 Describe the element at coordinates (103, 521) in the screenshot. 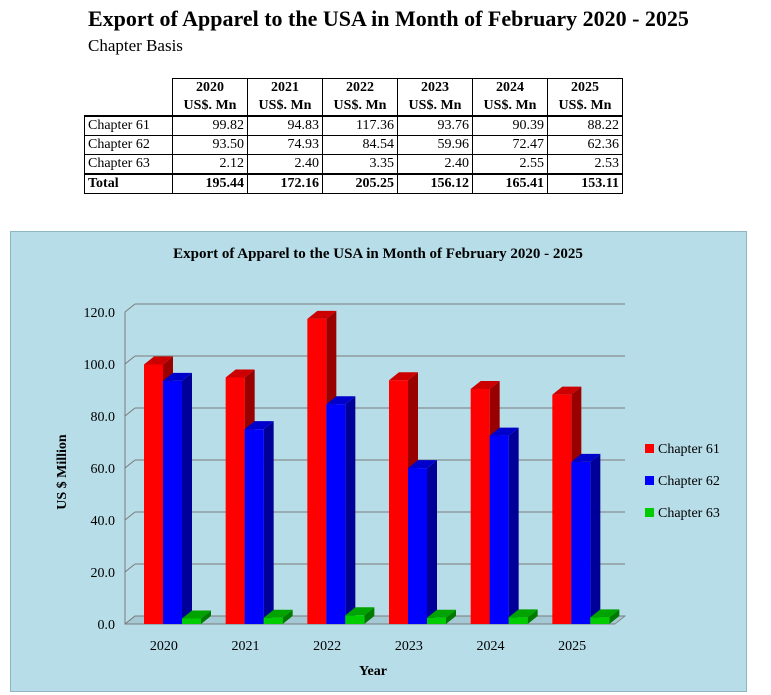

I see `y-tick-label: 40.0` at that location.